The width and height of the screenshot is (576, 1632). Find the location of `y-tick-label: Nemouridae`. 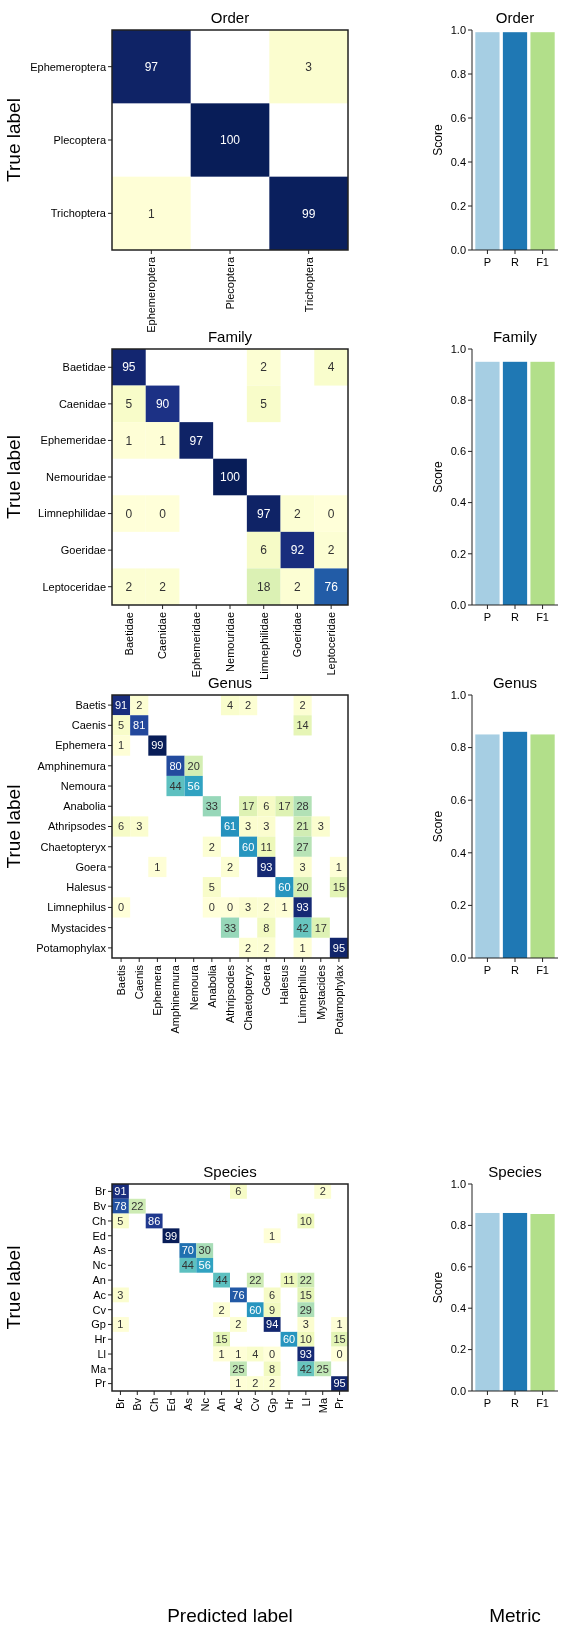

y-tick-label: Nemouridae is located at coordinates (76, 476).